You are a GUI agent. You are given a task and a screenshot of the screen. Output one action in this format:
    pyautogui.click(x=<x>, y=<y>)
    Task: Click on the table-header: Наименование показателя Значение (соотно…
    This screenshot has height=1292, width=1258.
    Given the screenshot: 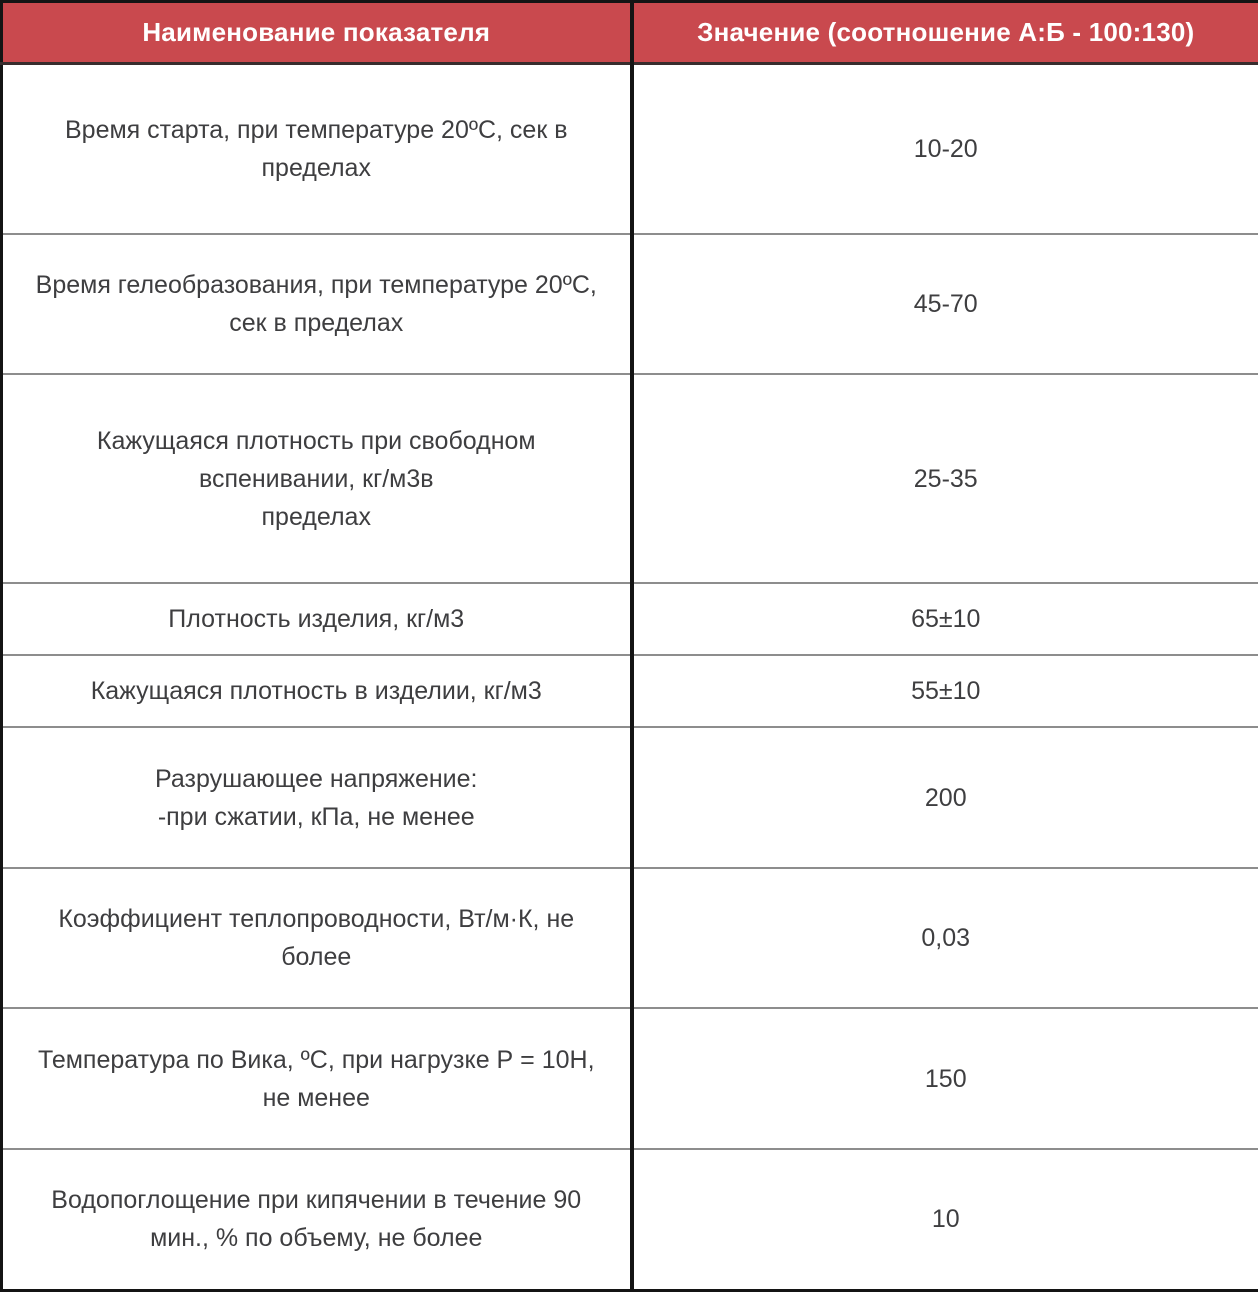 What is the action you would take?
    pyautogui.click(x=629, y=33)
    